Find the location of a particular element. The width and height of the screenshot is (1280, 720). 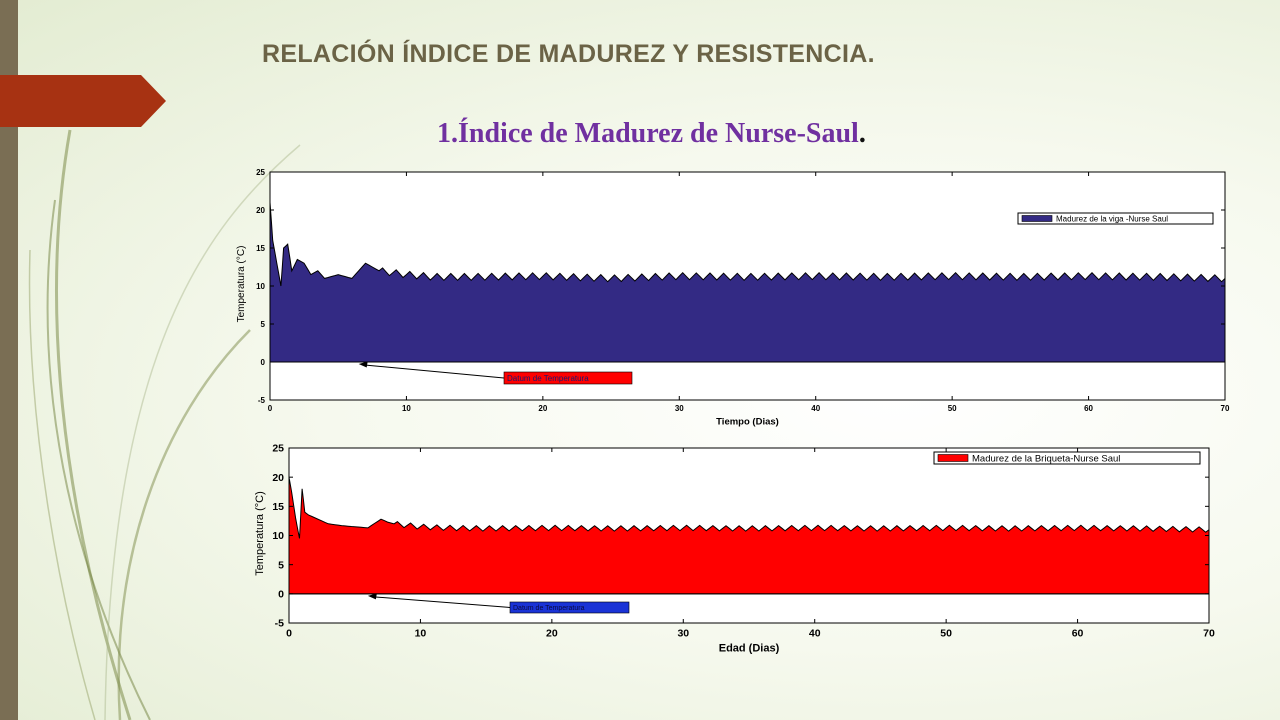

subtitle-period: . is located at coordinates (862, 133).